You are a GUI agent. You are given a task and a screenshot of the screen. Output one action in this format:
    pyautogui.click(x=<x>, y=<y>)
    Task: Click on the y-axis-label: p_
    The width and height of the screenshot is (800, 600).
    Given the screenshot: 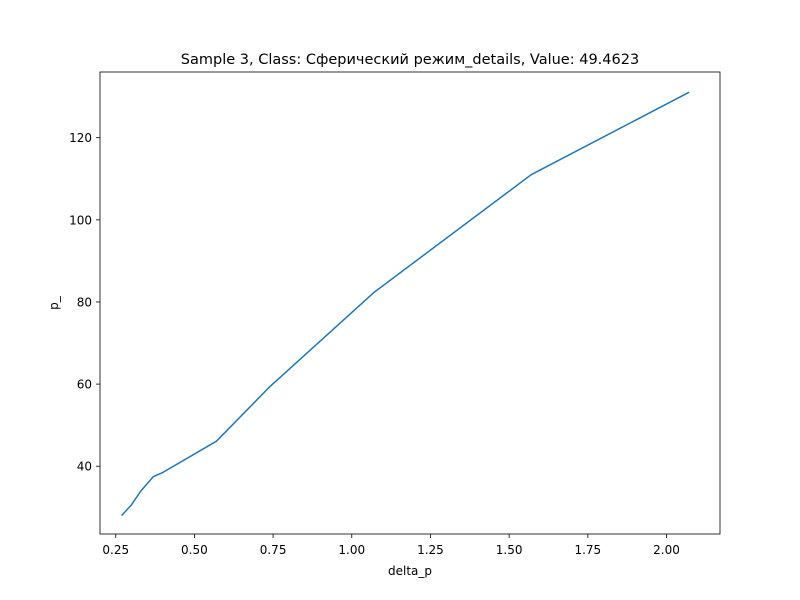 What is the action you would take?
    pyautogui.click(x=54, y=302)
    